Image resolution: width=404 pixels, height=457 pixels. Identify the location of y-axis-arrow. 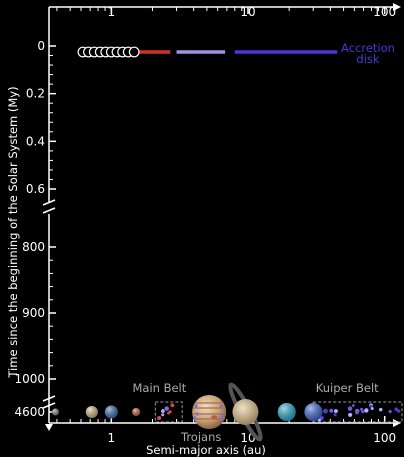
(49, 427).